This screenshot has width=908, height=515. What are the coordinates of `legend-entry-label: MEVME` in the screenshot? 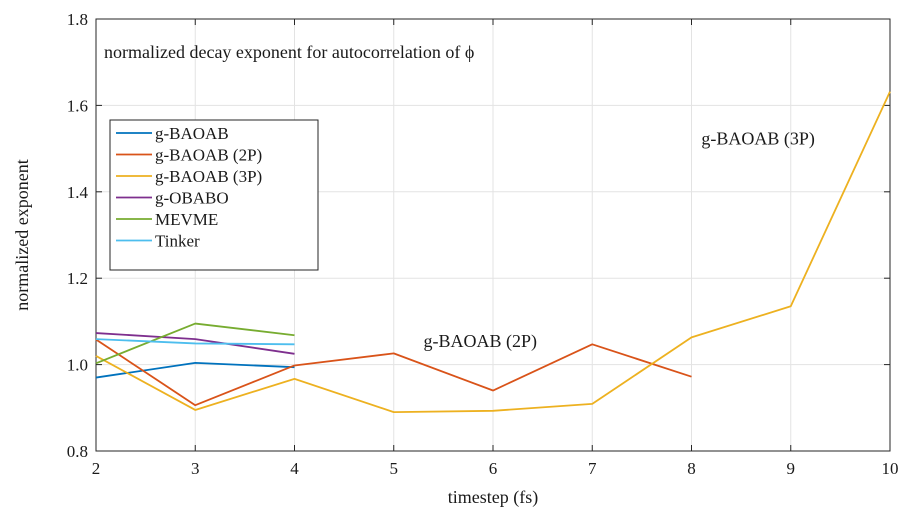 It's located at (186, 219).